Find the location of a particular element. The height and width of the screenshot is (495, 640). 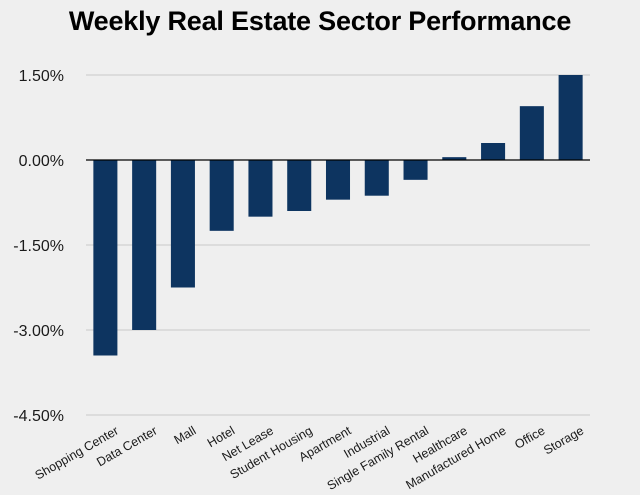

y-tick-label: -1.50% is located at coordinates (38, 246).